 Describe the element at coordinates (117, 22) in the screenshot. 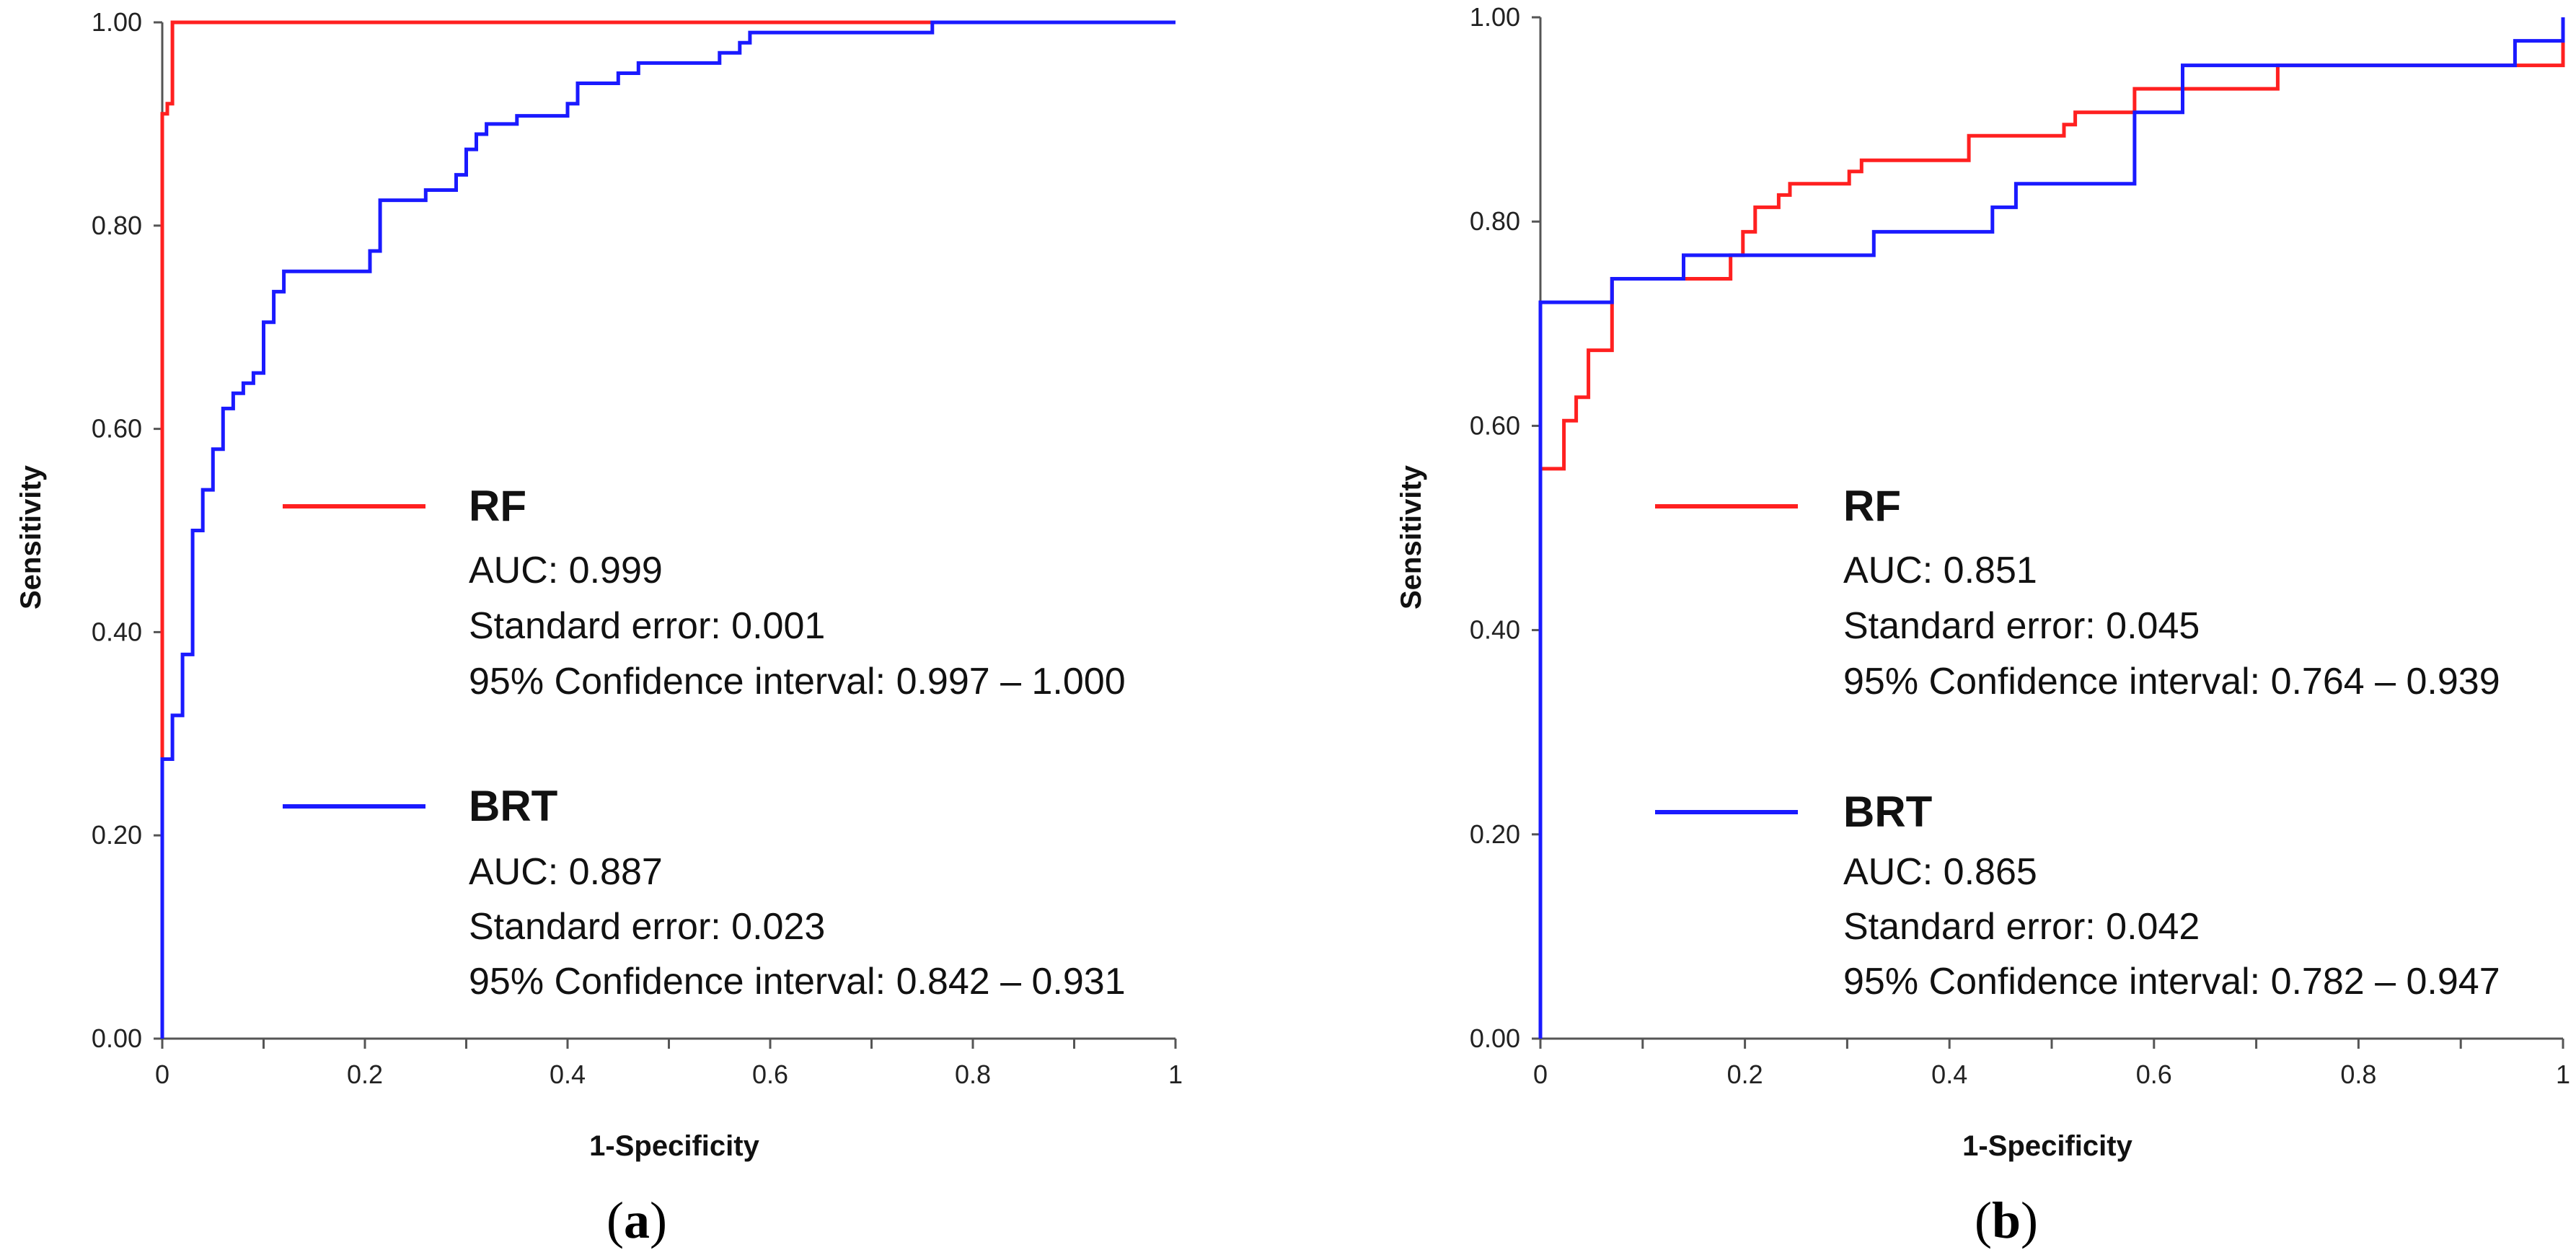

I see `panel-a-y-tick-label: 1.00` at that location.